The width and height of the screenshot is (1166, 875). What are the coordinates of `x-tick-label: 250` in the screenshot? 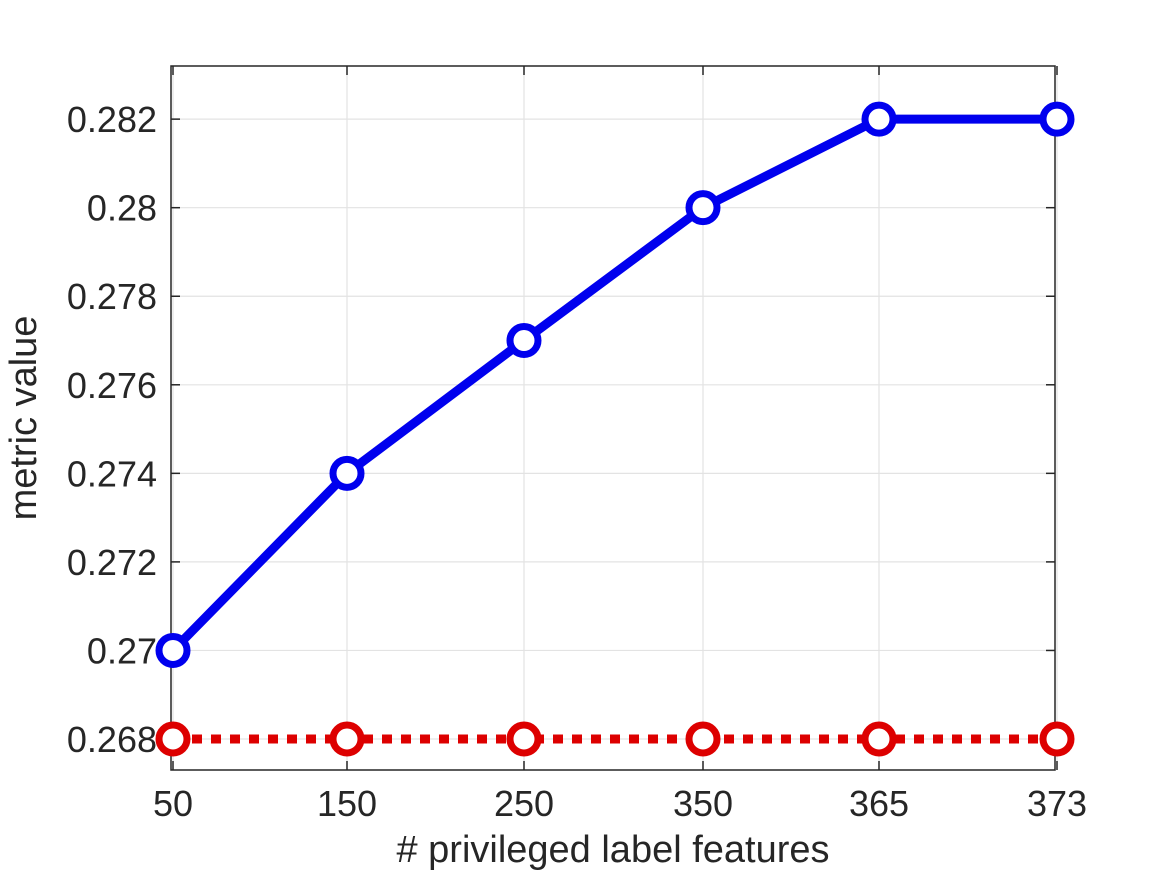 It's located at (524, 803).